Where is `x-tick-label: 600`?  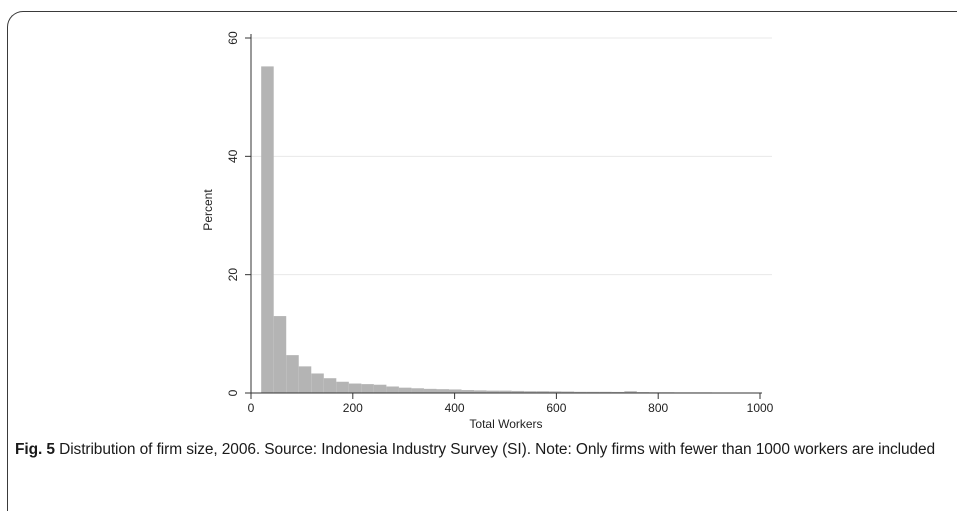 x-tick-label: 600 is located at coordinates (556, 408).